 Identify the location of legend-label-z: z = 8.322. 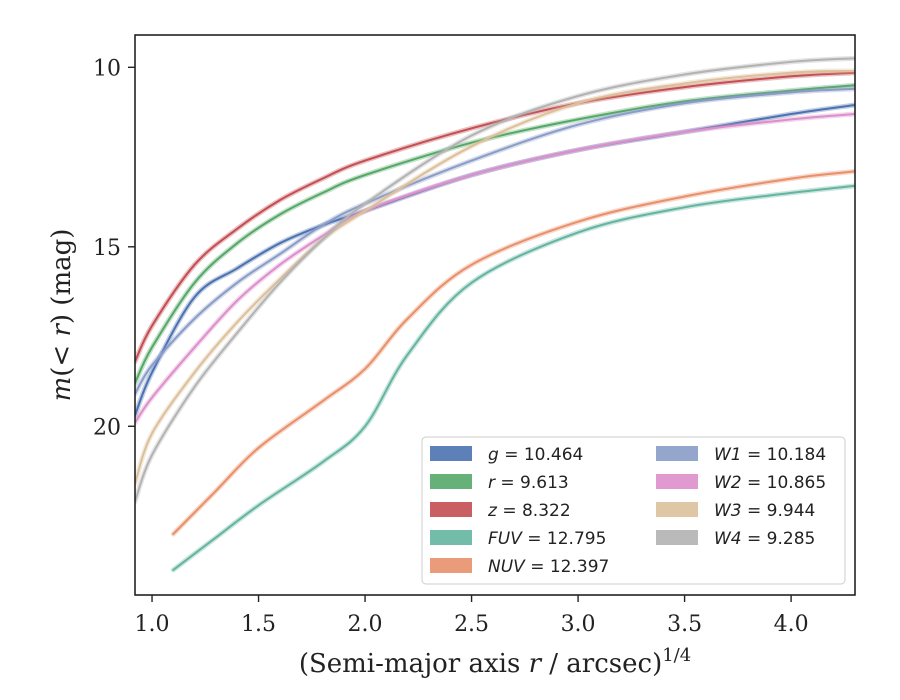
(529, 511).